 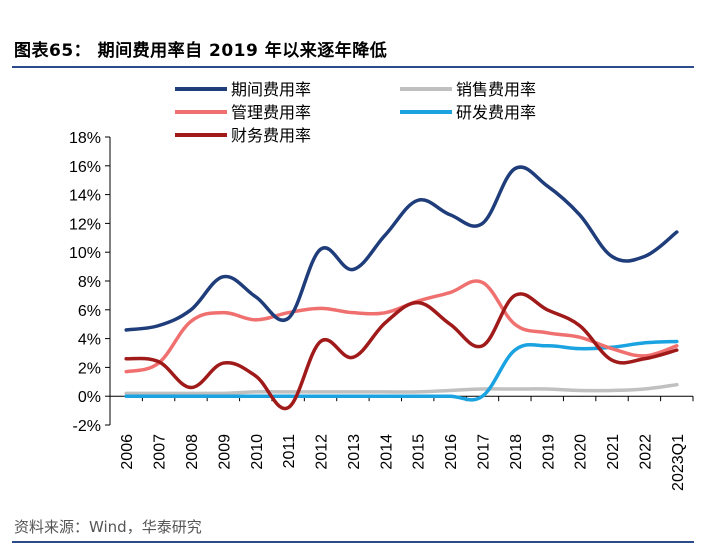 What do you see at coordinates (108, 527) in the screenshot?
I see `source-note: 资料来源：Wind，华泰研究` at bounding box center [108, 527].